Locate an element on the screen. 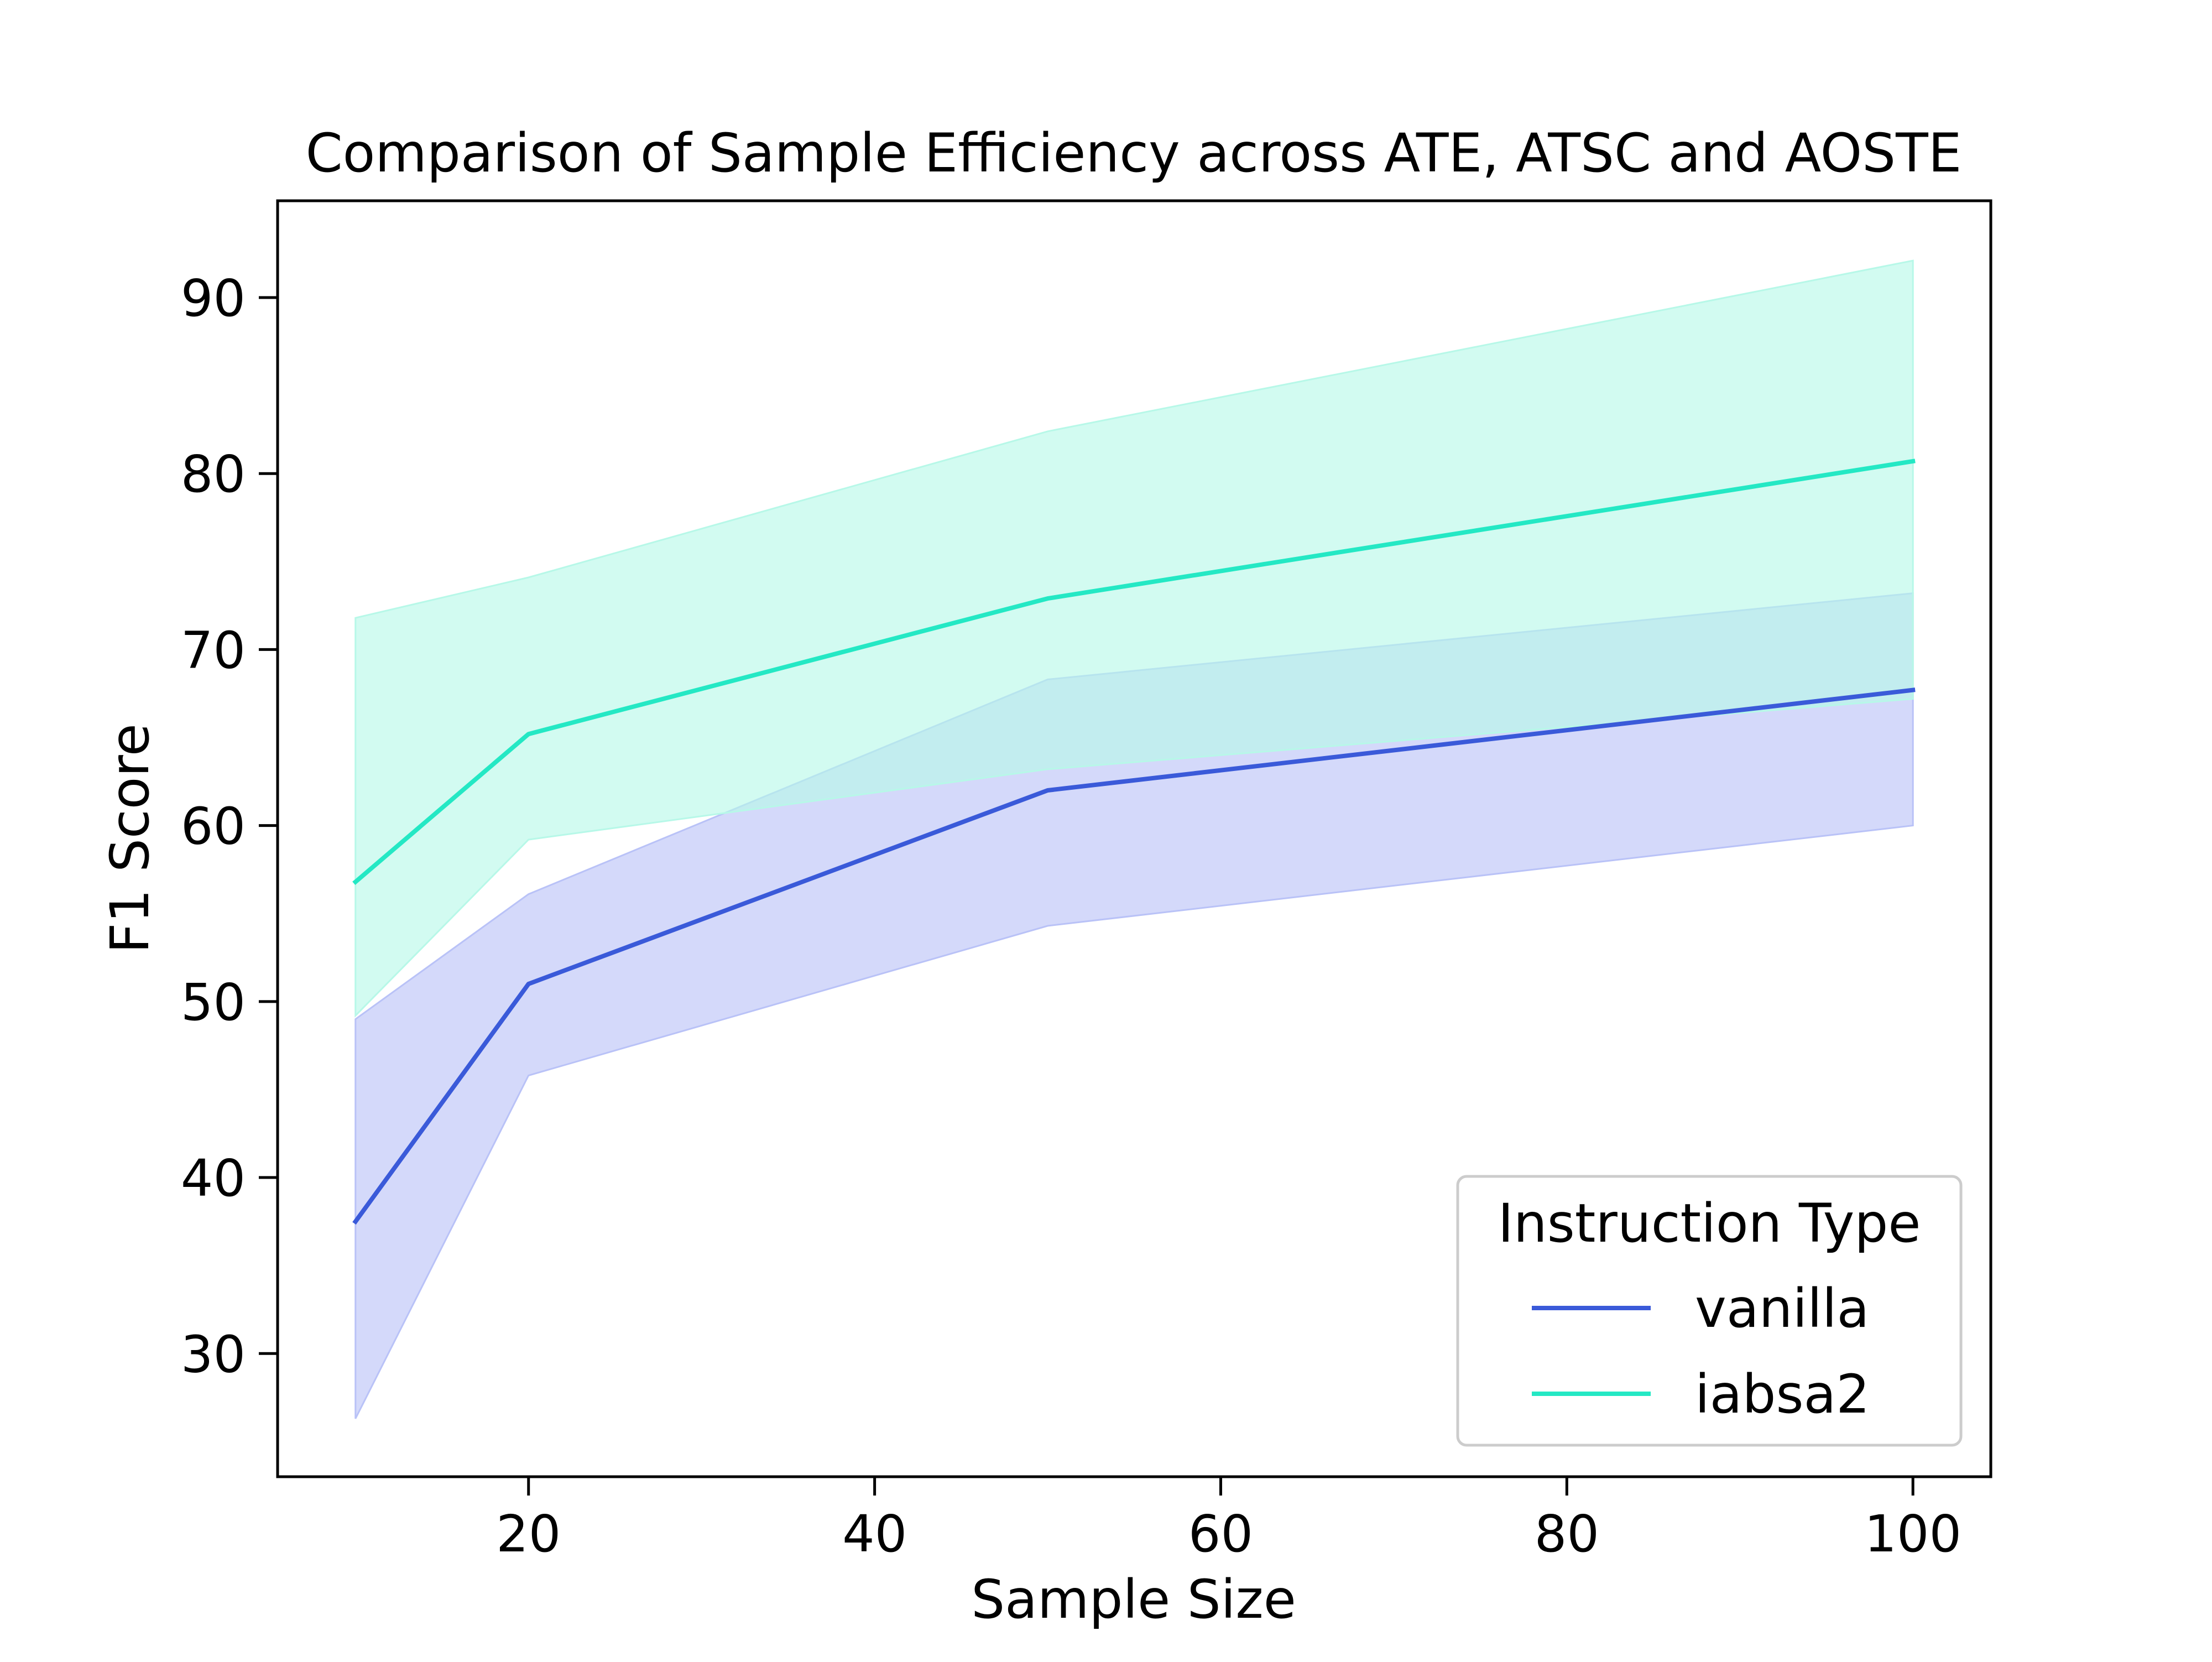  x-tick-label-100: 100 is located at coordinates (1913, 1534).